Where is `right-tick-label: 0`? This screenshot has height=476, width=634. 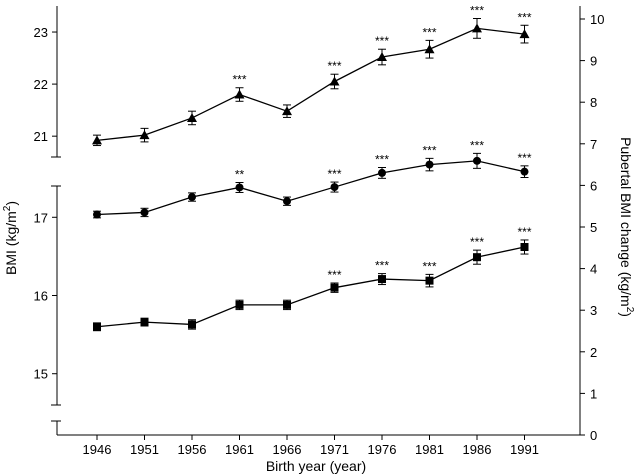 right-tick-label: 0 is located at coordinates (593, 435).